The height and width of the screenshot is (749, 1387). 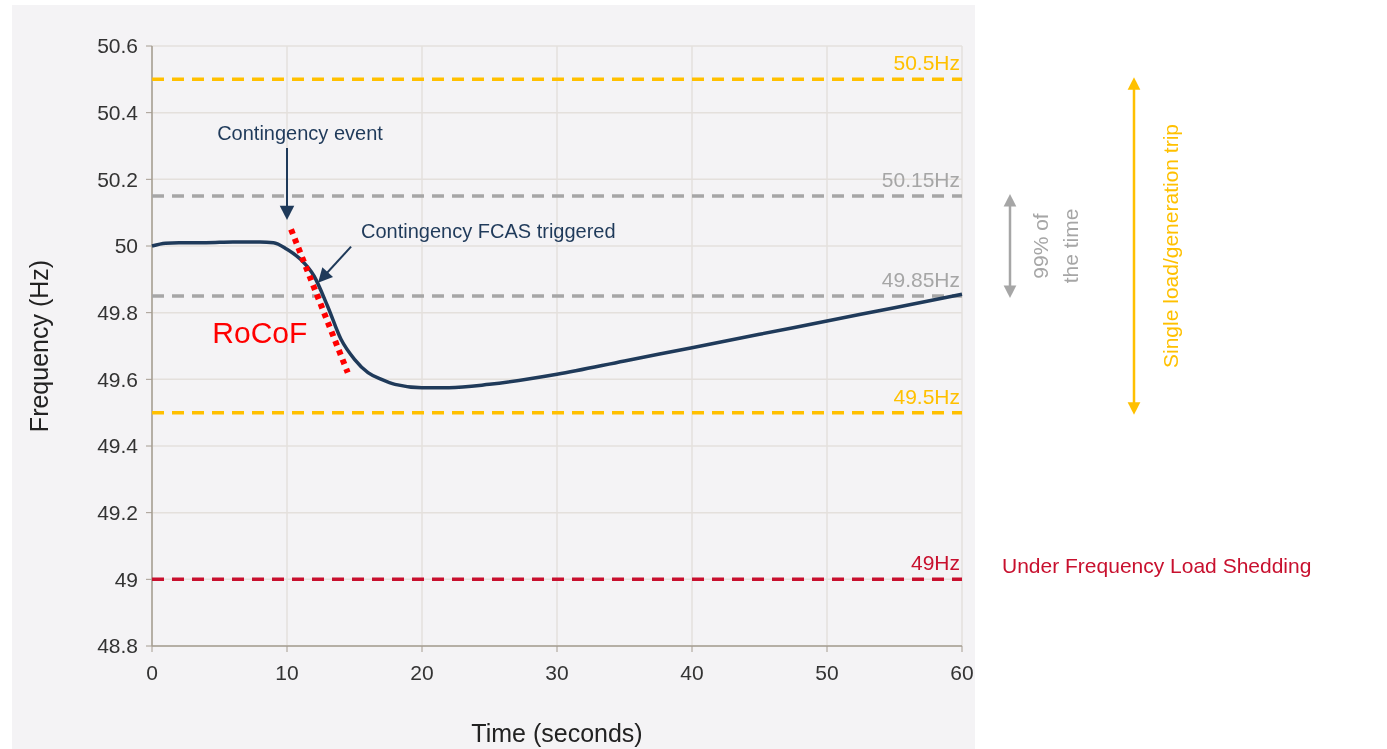 I want to click on x-tick-label: 20, so click(x=422, y=672).